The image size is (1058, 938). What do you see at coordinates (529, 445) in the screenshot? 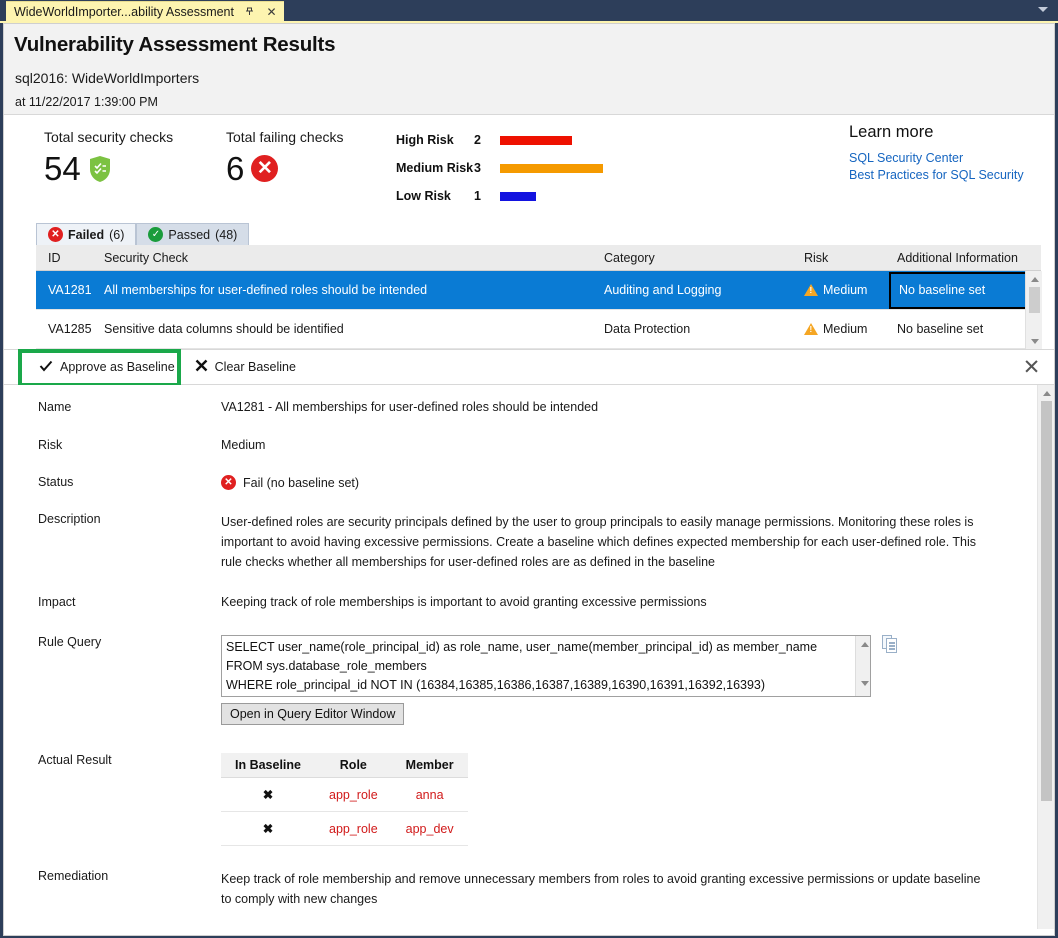
I see `detail-field-risk: Risk Medium` at bounding box center [529, 445].